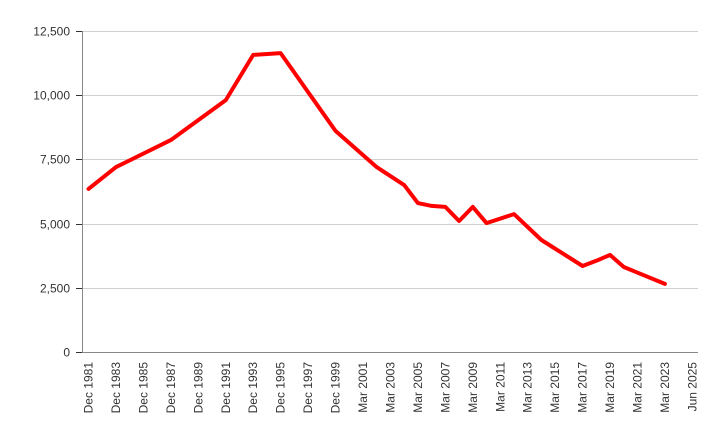 The image size is (720, 446). Describe the element at coordinates (171, 388) in the screenshot. I see `x-tick-label: Dec 1987` at that location.